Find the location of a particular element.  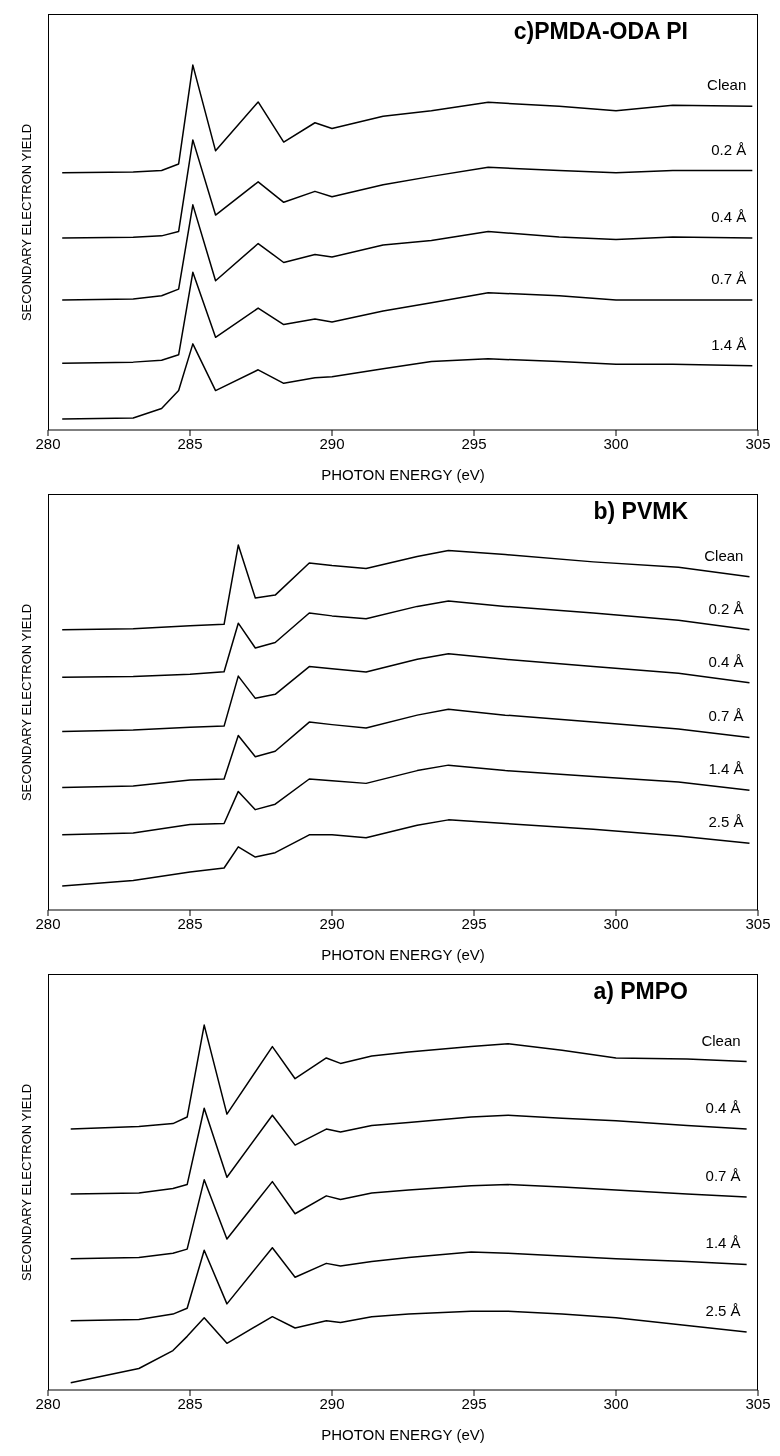

chart-title: c)PMDA-ODA PI is located at coordinates (600, 31).